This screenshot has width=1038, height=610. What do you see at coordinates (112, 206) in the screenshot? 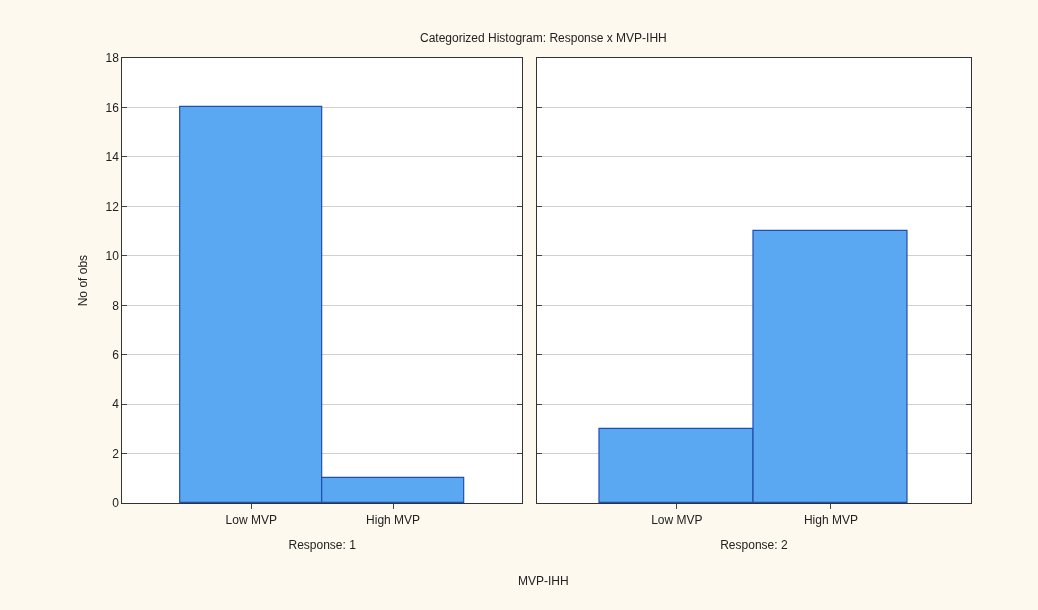
I see `y-tick-label: 12` at bounding box center [112, 206].